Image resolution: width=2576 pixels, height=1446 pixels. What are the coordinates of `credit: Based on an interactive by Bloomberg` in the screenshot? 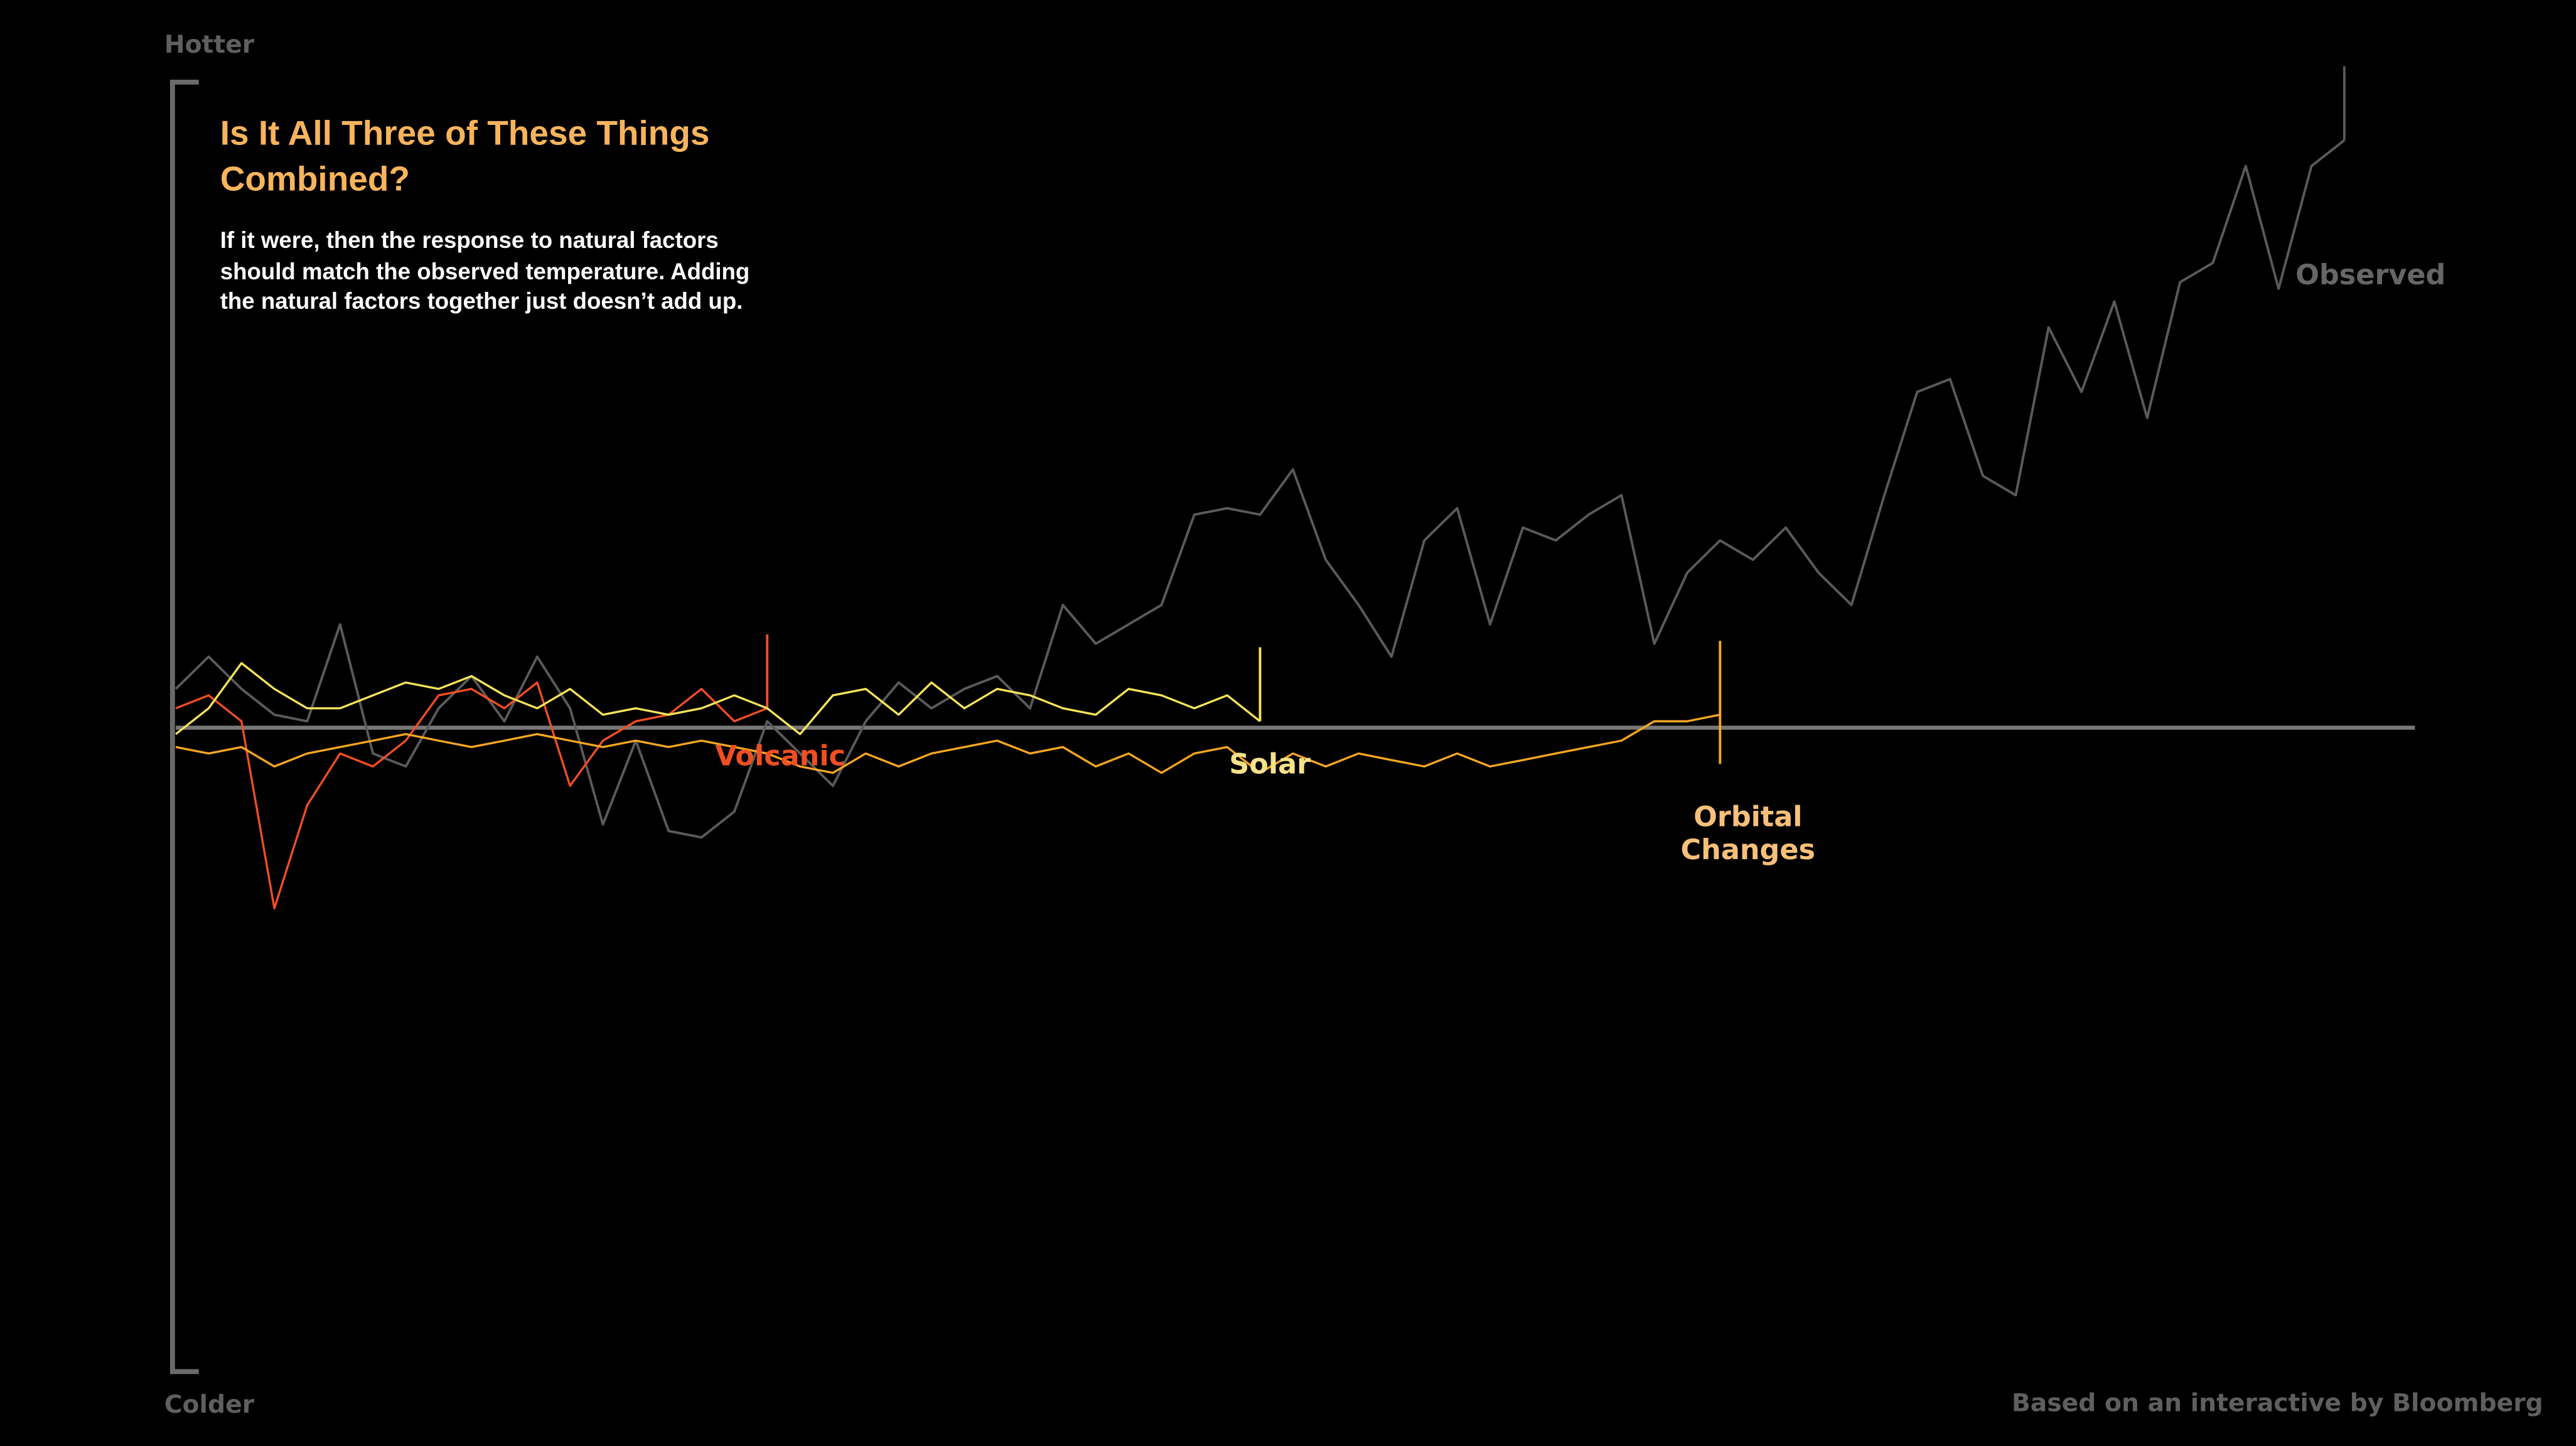 It's located at (2277, 1403).